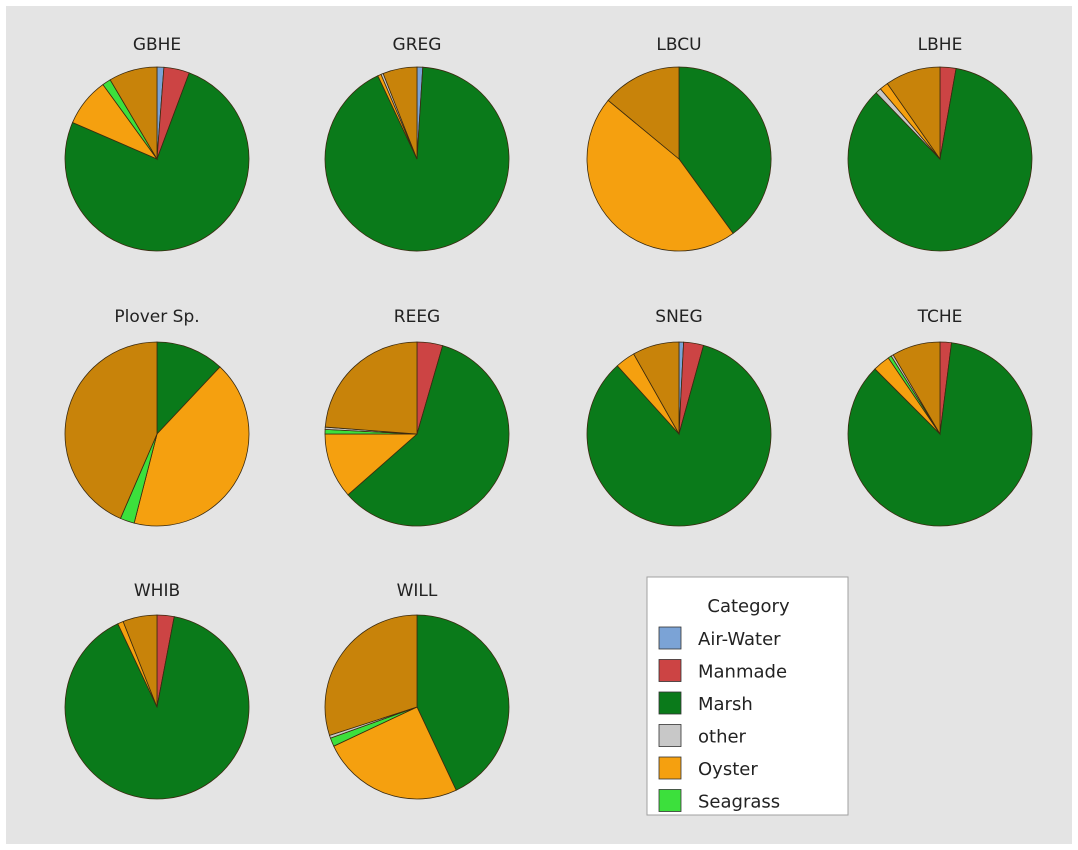 The image size is (1078, 850). Describe the element at coordinates (670, 735) in the screenshot. I see `legend-swatch-other` at that location.